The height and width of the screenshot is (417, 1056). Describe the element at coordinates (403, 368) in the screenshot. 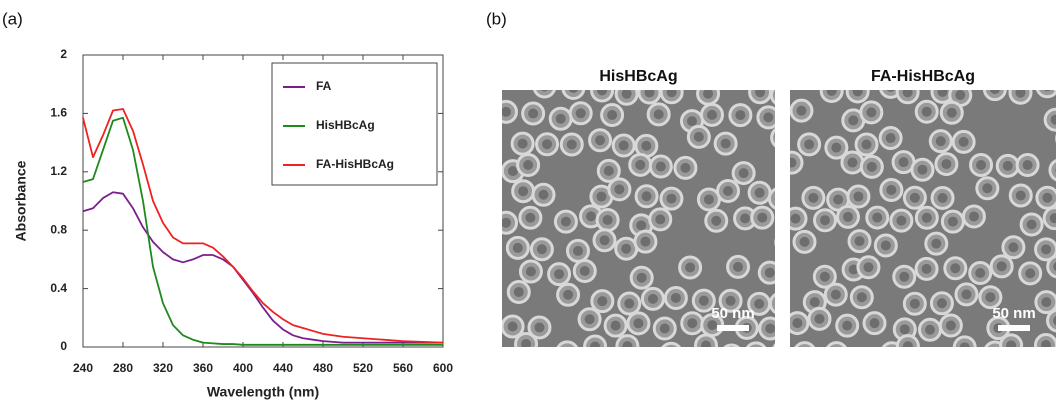

I see `x-tick-label: 560` at that location.